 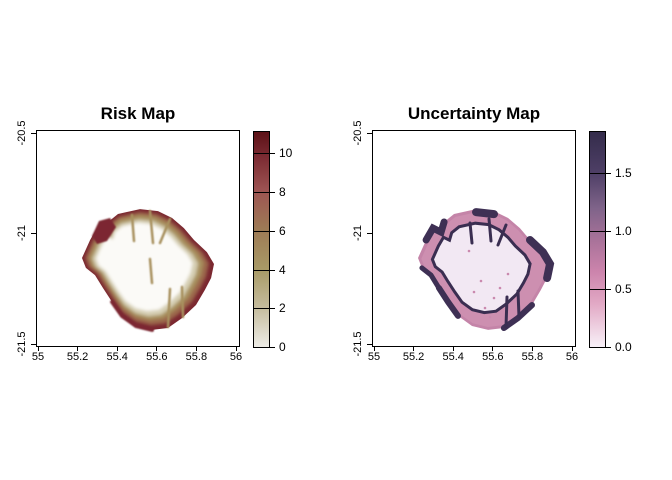 I want to click on colorbar-label: 1.5, so click(x=623, y=173).